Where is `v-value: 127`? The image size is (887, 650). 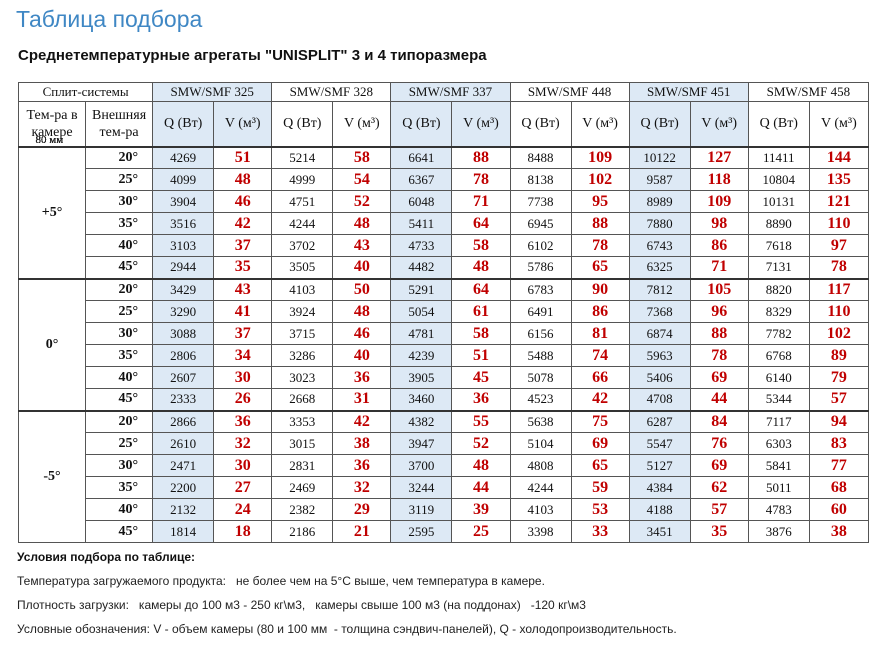
v-value: 127 is located at coordinates (719, 157).